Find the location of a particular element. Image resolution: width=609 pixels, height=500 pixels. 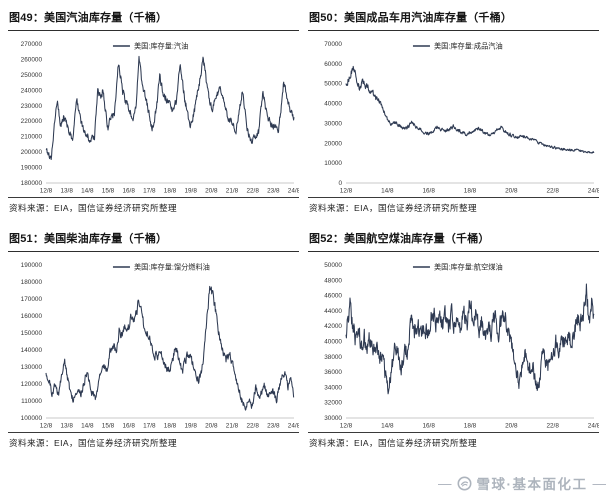

y-axis-label: 70000 is located at coordinates (333, 44).